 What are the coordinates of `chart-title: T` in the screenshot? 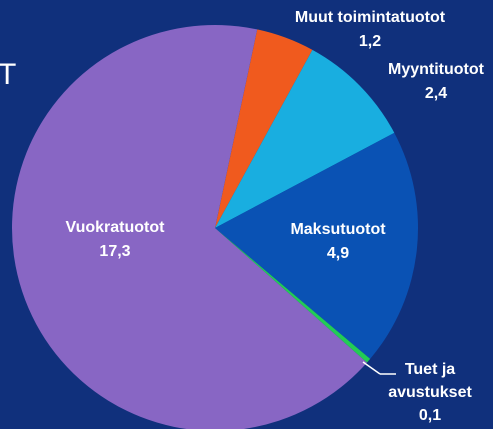 It's located at (8, 74).